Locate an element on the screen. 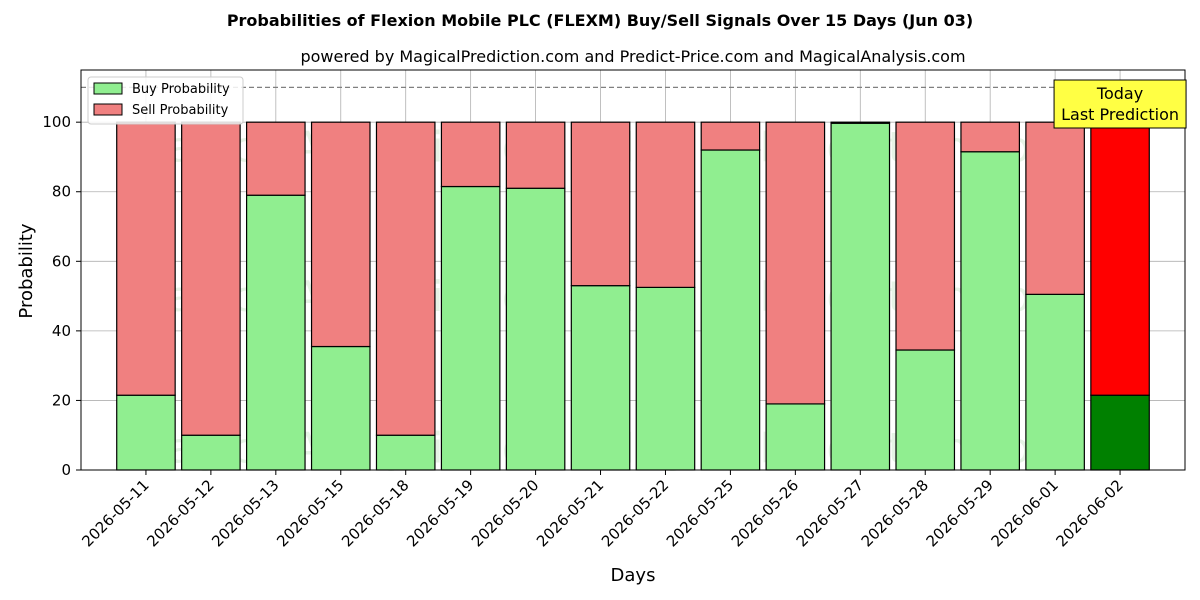 The height and width of the screenshot is (600, 1200). x-axis-label: Days is located at coordinates (633, 575).